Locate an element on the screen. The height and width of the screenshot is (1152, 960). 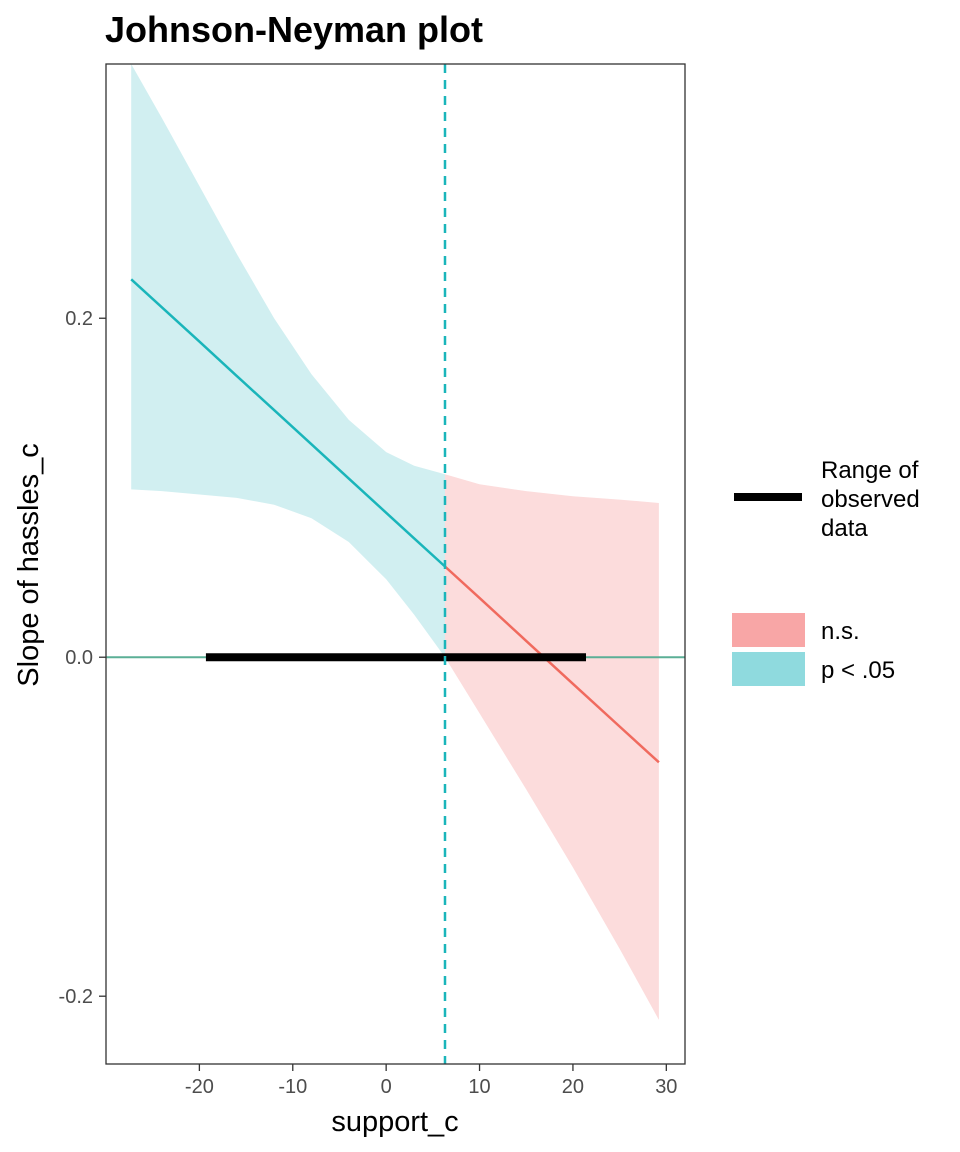
x-tick-label: 30 is located at coordinates (666, 1087).